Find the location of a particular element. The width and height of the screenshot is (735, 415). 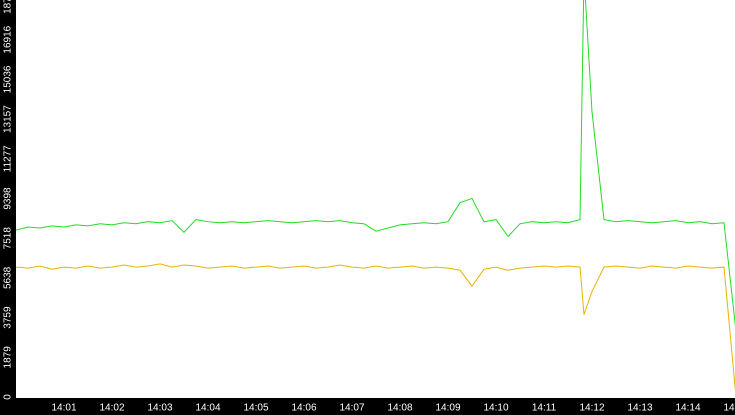

x-tick-label: 14:06 is located at coordinates (303, 408).